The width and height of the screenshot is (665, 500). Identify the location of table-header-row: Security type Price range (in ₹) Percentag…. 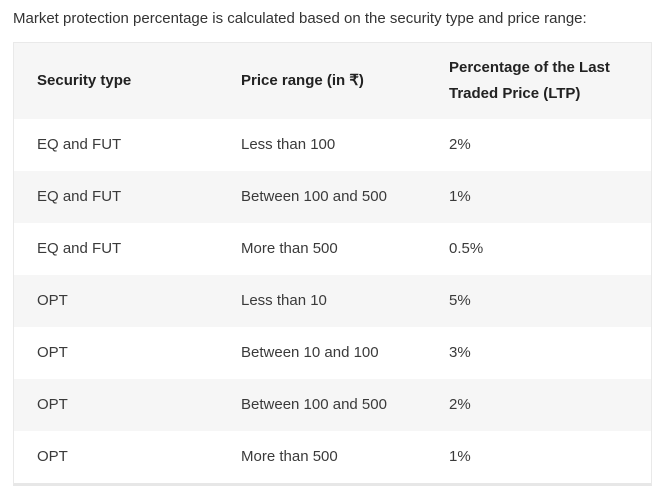
(332, 81).